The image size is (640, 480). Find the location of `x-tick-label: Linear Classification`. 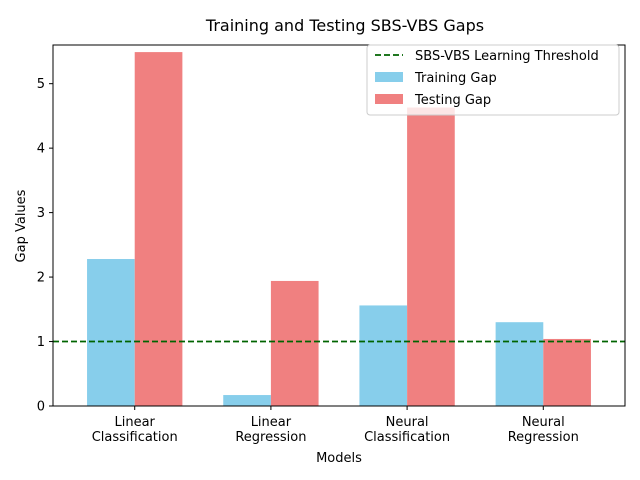

x-tick-label: Linear Classification is located at coordinates (135, 430).